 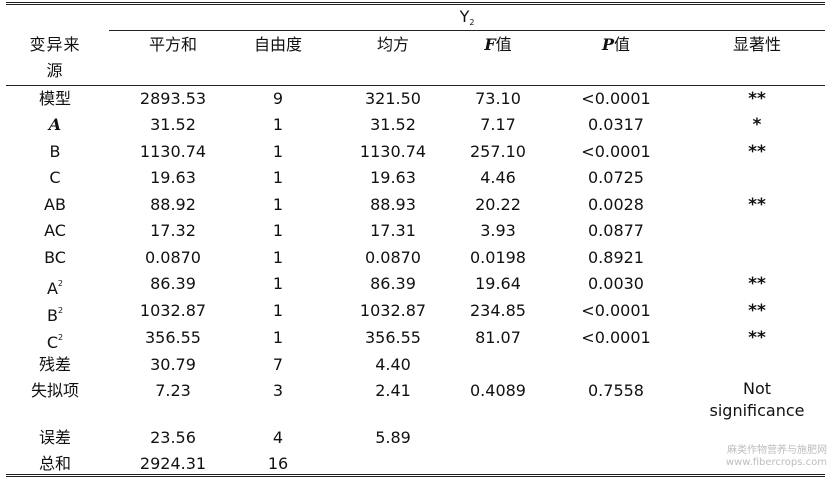 I want to click on row-p: 0.0030, so click(x=616, y=283).